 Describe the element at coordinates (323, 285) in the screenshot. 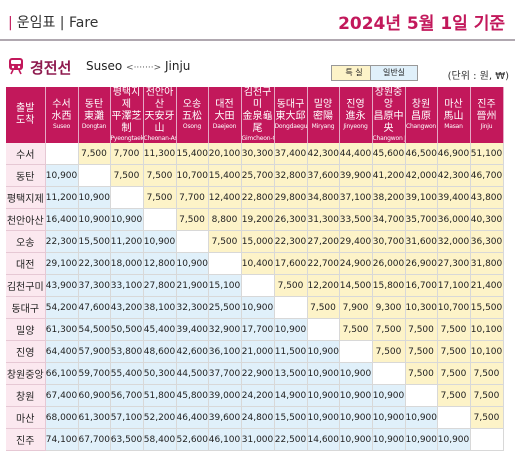

I see `fare-cell-special: 12,200` at that location.